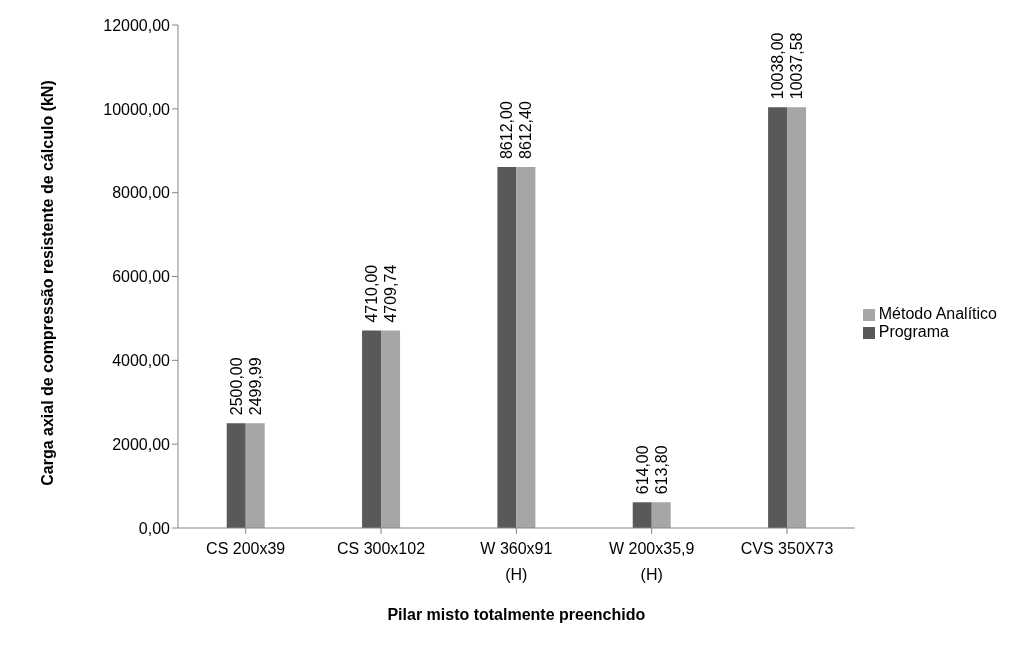  I want to click on x-tick-label: CVS 350X73, so click(787, 548).